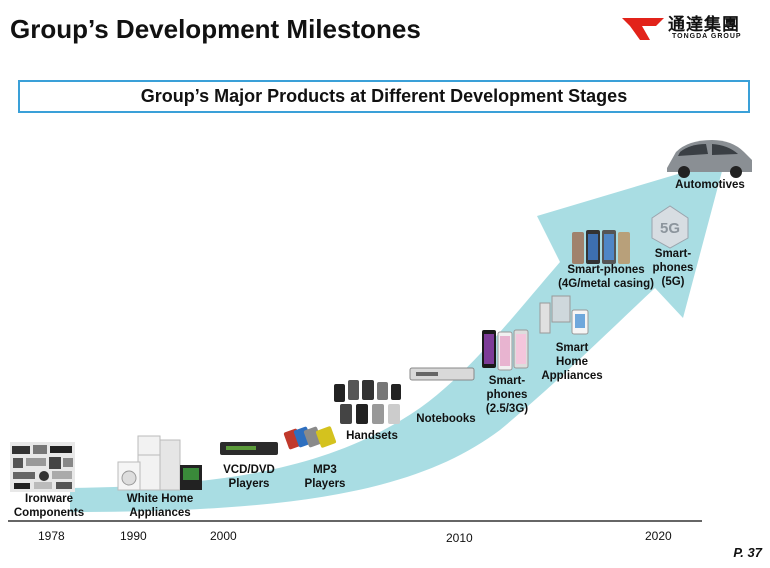  What do you see at coordinates (367, 402) in the screenshot?
I see `handsets-image` at bounding box center [367, 402].